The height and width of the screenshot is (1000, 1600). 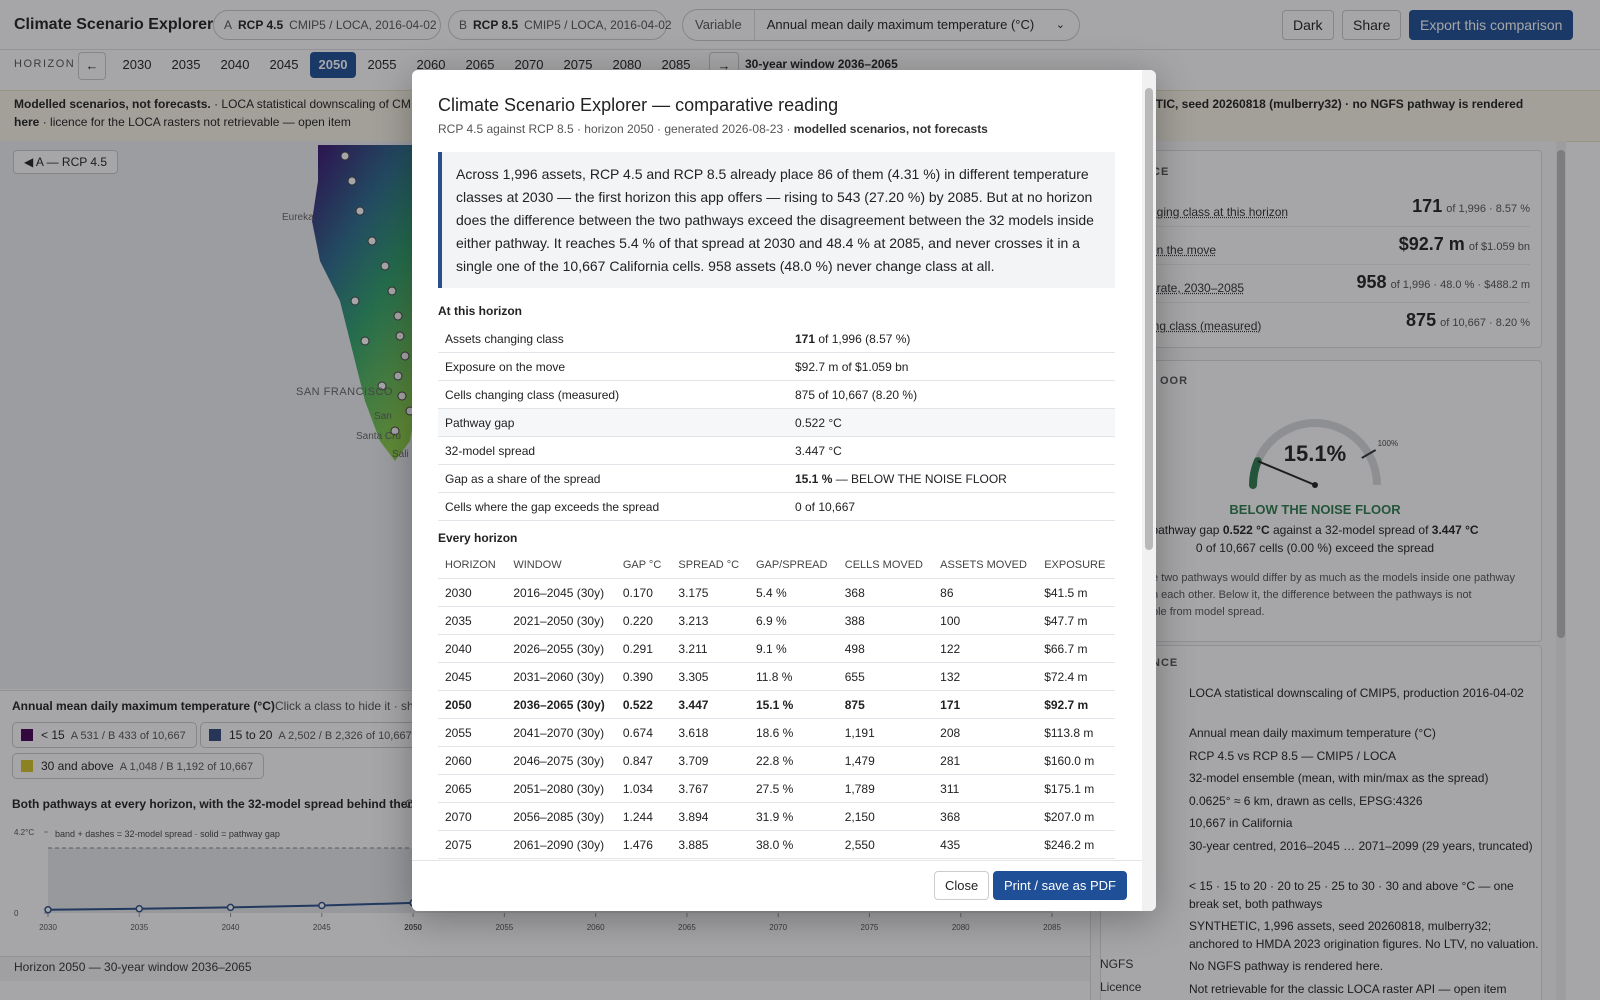 I want to click on table-cell: 2036–2065 (30y), so click(x=561, y=704).